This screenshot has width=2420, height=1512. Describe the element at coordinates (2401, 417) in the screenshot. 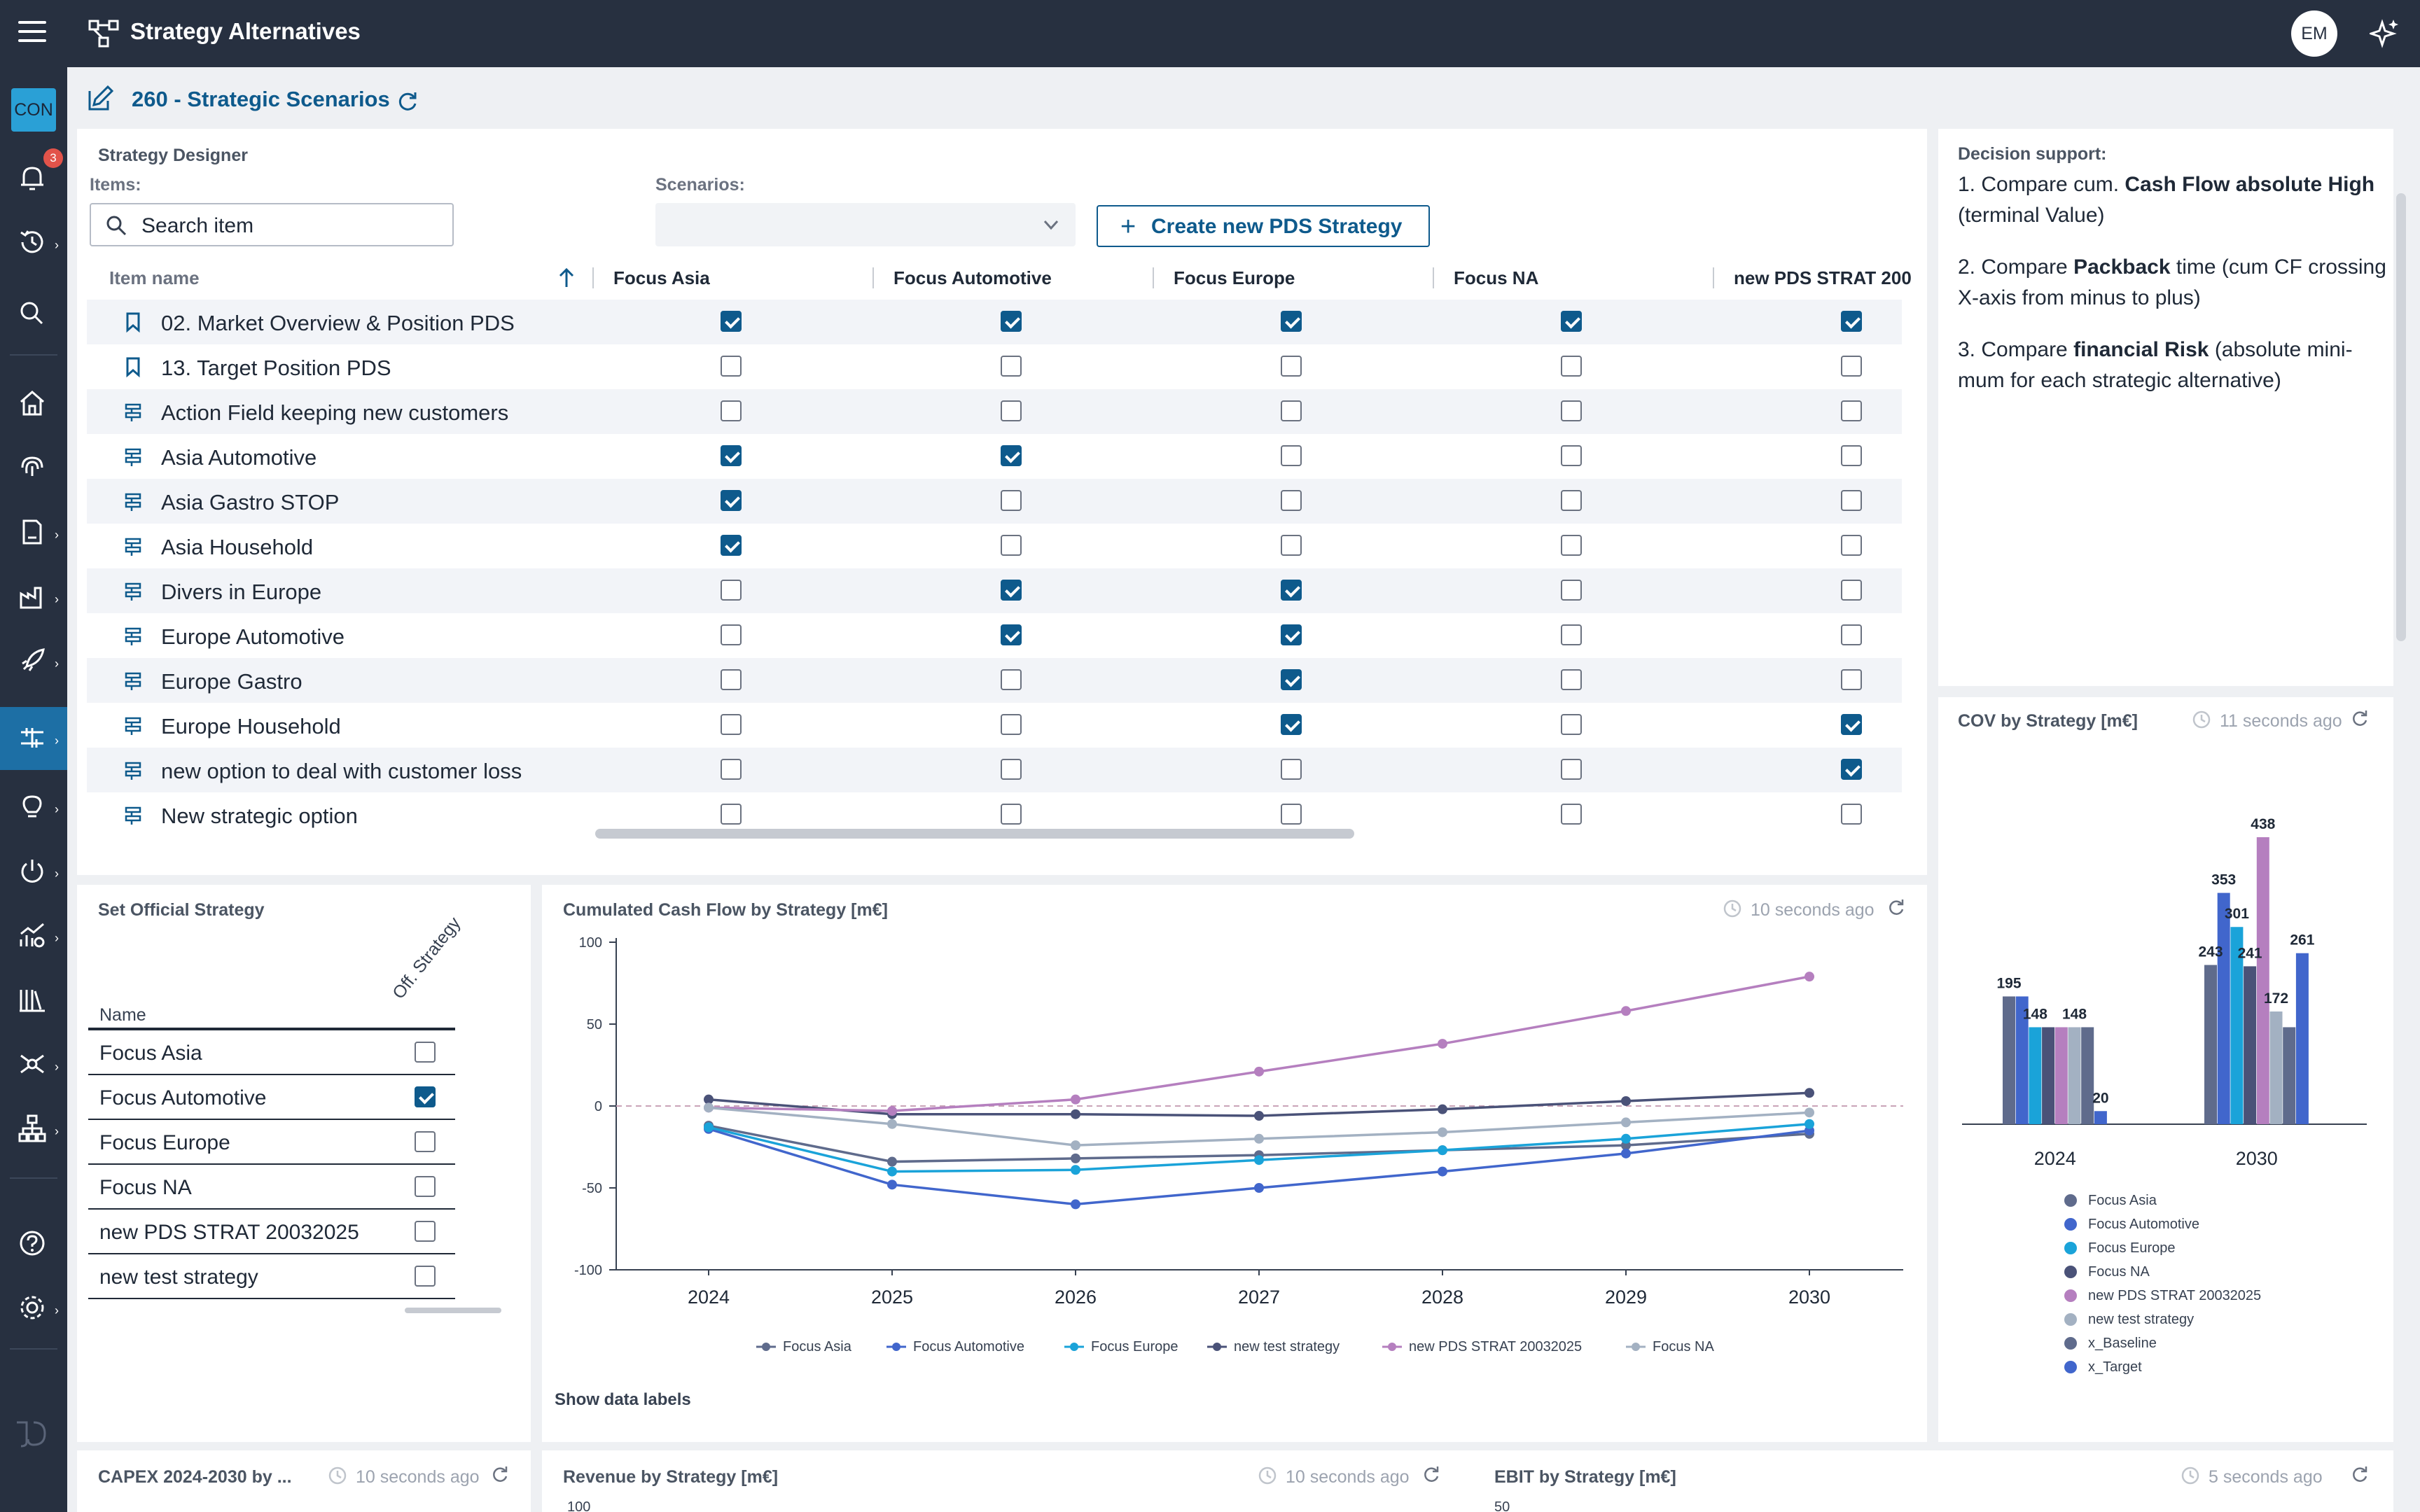

I see `vertical-scrollbar` at that location.